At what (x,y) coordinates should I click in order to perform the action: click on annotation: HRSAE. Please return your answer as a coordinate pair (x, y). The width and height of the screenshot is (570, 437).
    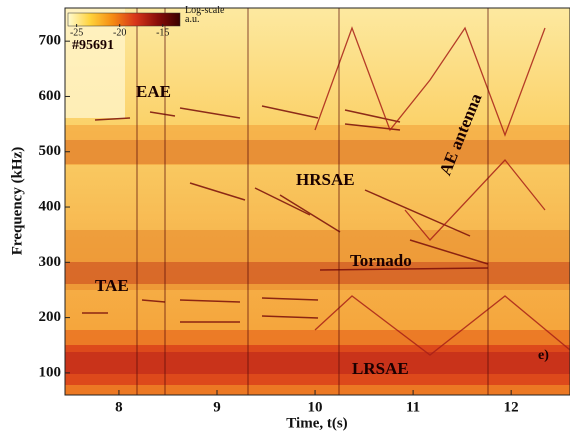
    Looking at the image, I should click on (325, 179).